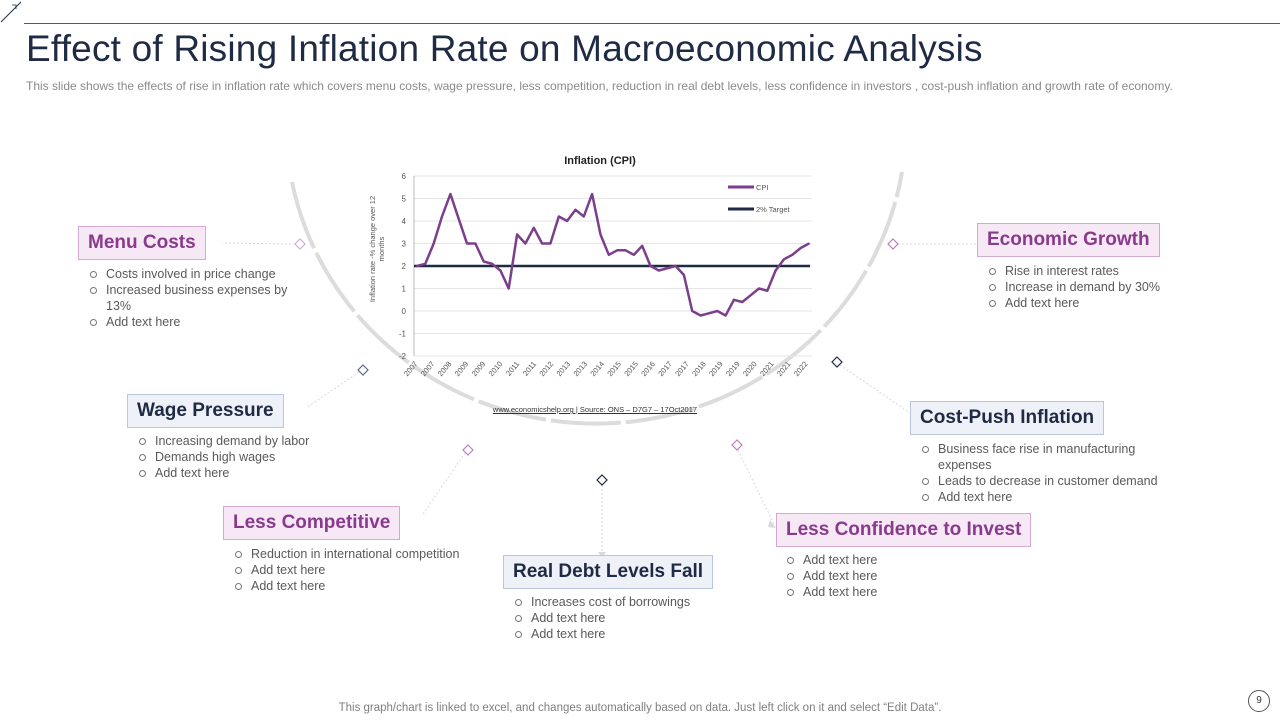  Describe the element at coordinates (623, 602) in the screenshot. I see `list-item: Increases cost of borrowings` at that location.